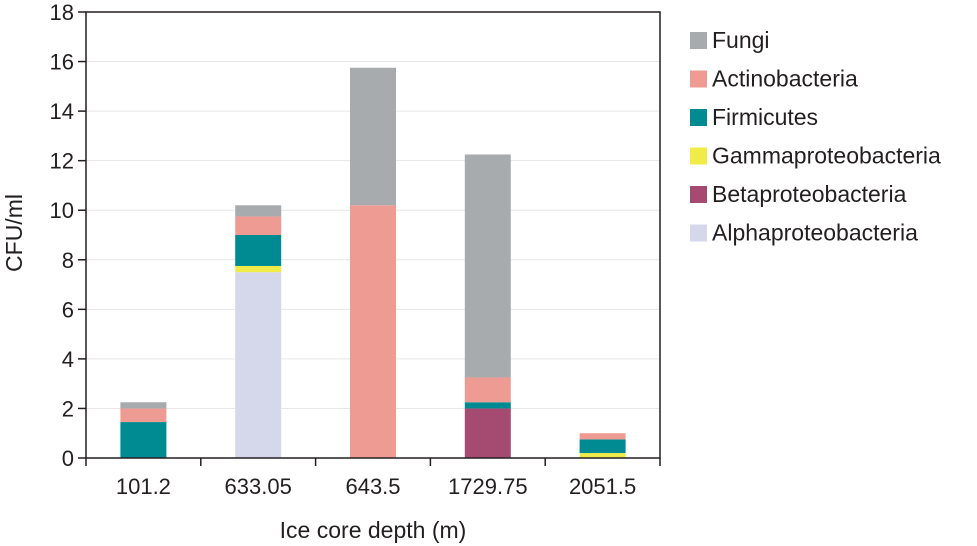  What do you see at coordinates (62, 12) in the screenshot?
I see `y-tick-label: 18` at bounding box center [62, 12].